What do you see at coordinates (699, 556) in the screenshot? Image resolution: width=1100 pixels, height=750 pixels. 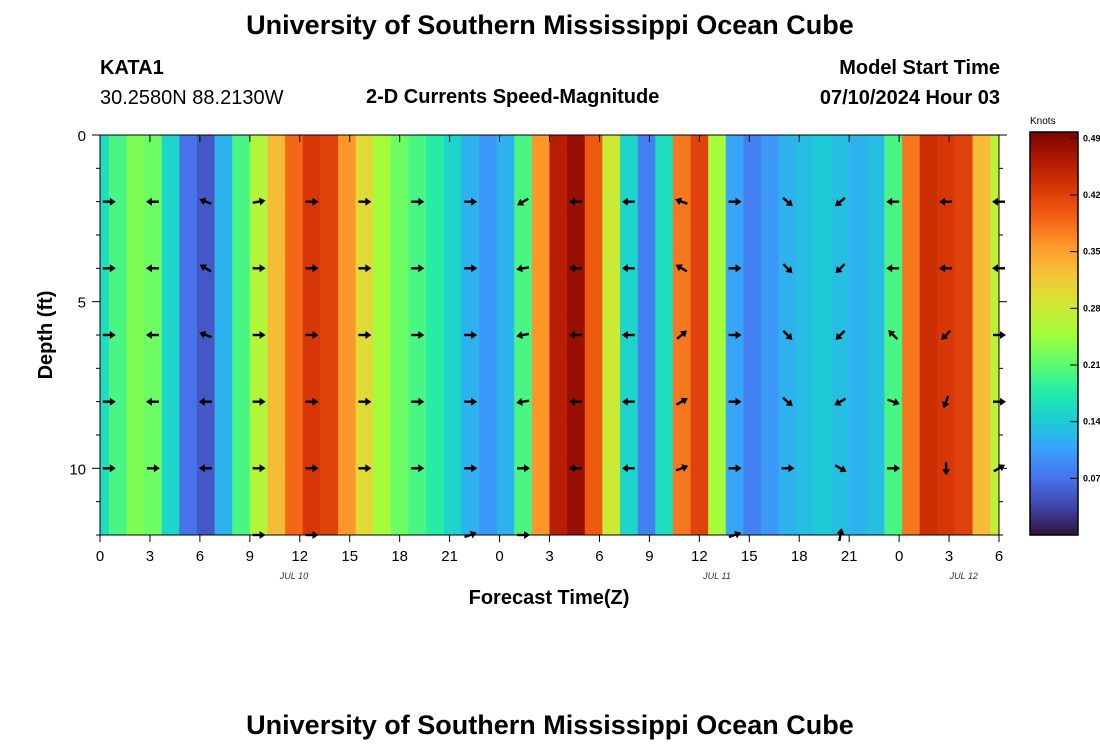 I see `x-tick-label: 12` at bounding box center [699, 556].